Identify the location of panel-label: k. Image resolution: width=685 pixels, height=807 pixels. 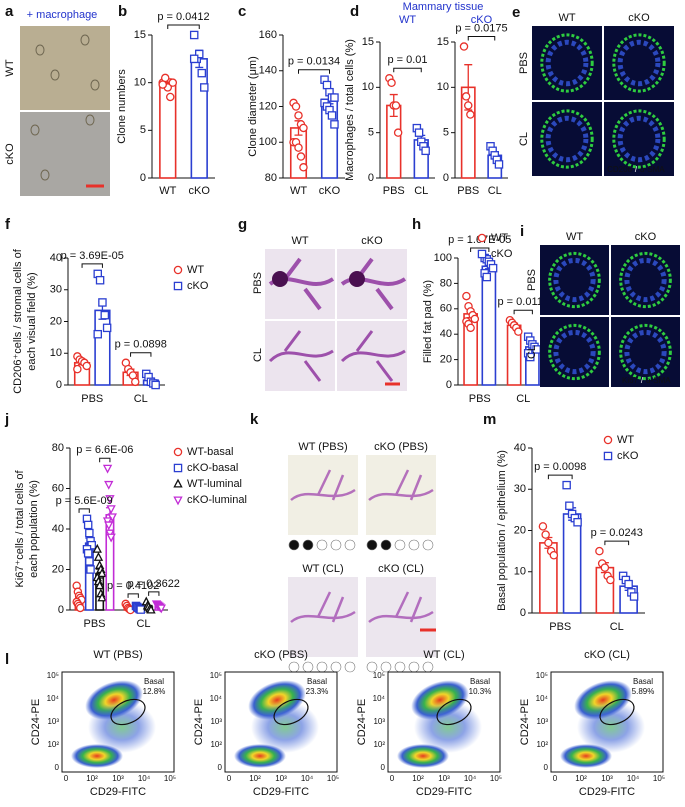
(254, 419).